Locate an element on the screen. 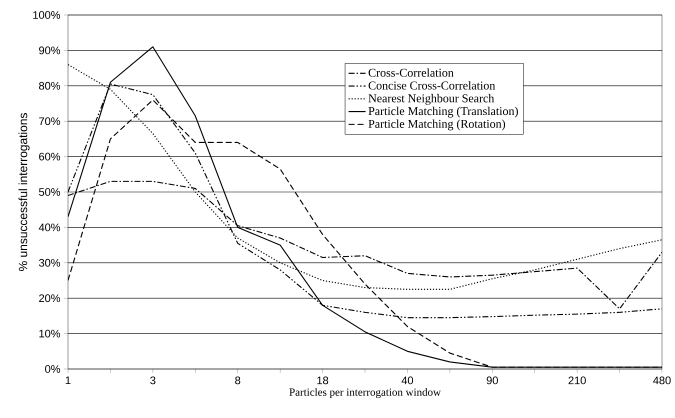 This screenshot has width=675, height=418. y-tick-label: 50% is located at coordinates (49, 192).